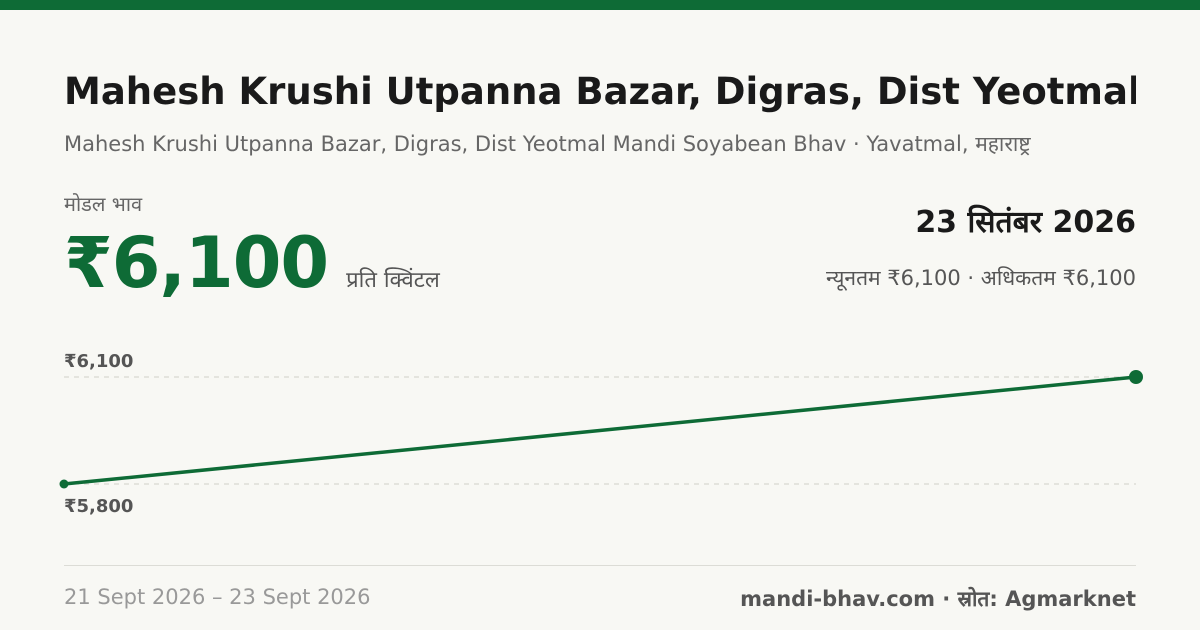 This screenshot has width=1200, height=630. I want to click on footer-divider, so click(600, 565).